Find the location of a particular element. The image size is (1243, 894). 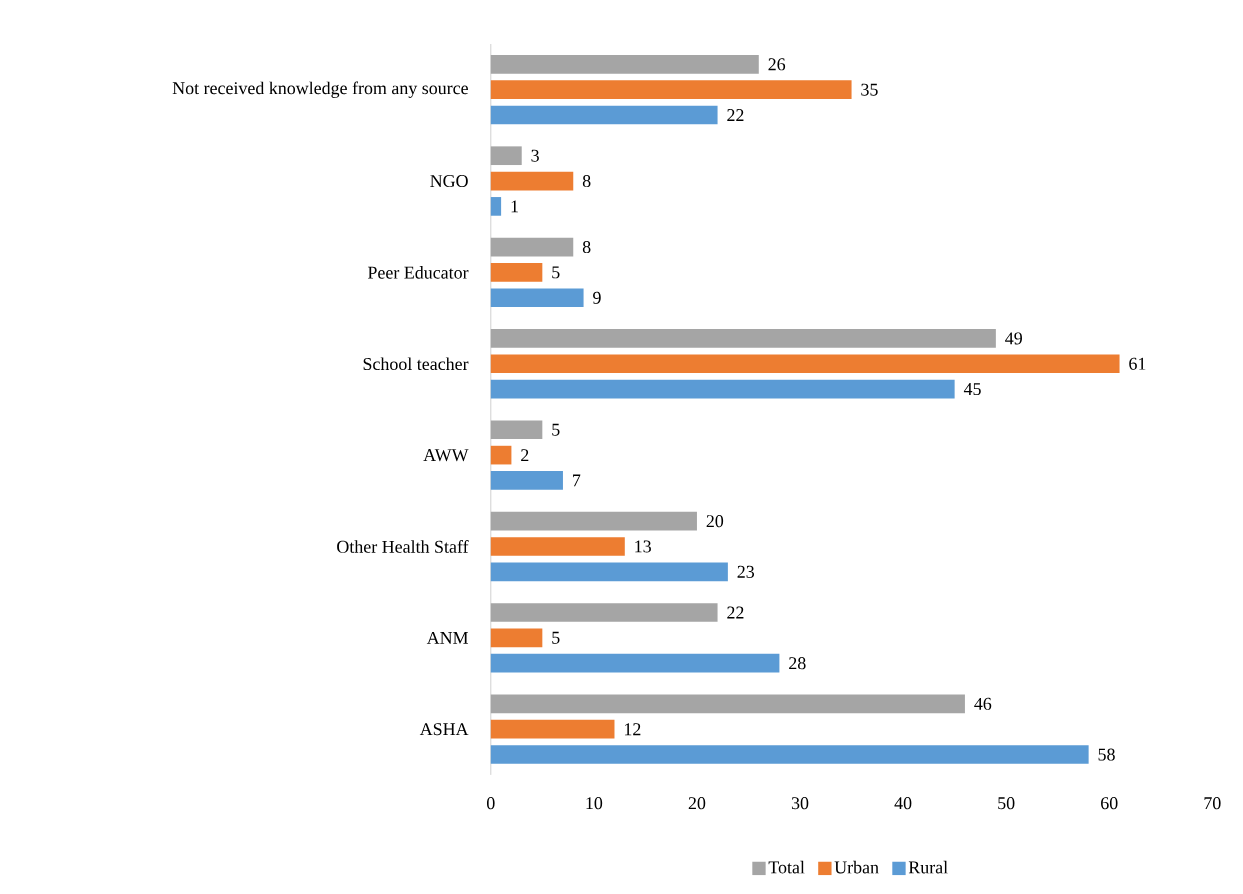

data-label: 2 is located at coordinates (525, 455).